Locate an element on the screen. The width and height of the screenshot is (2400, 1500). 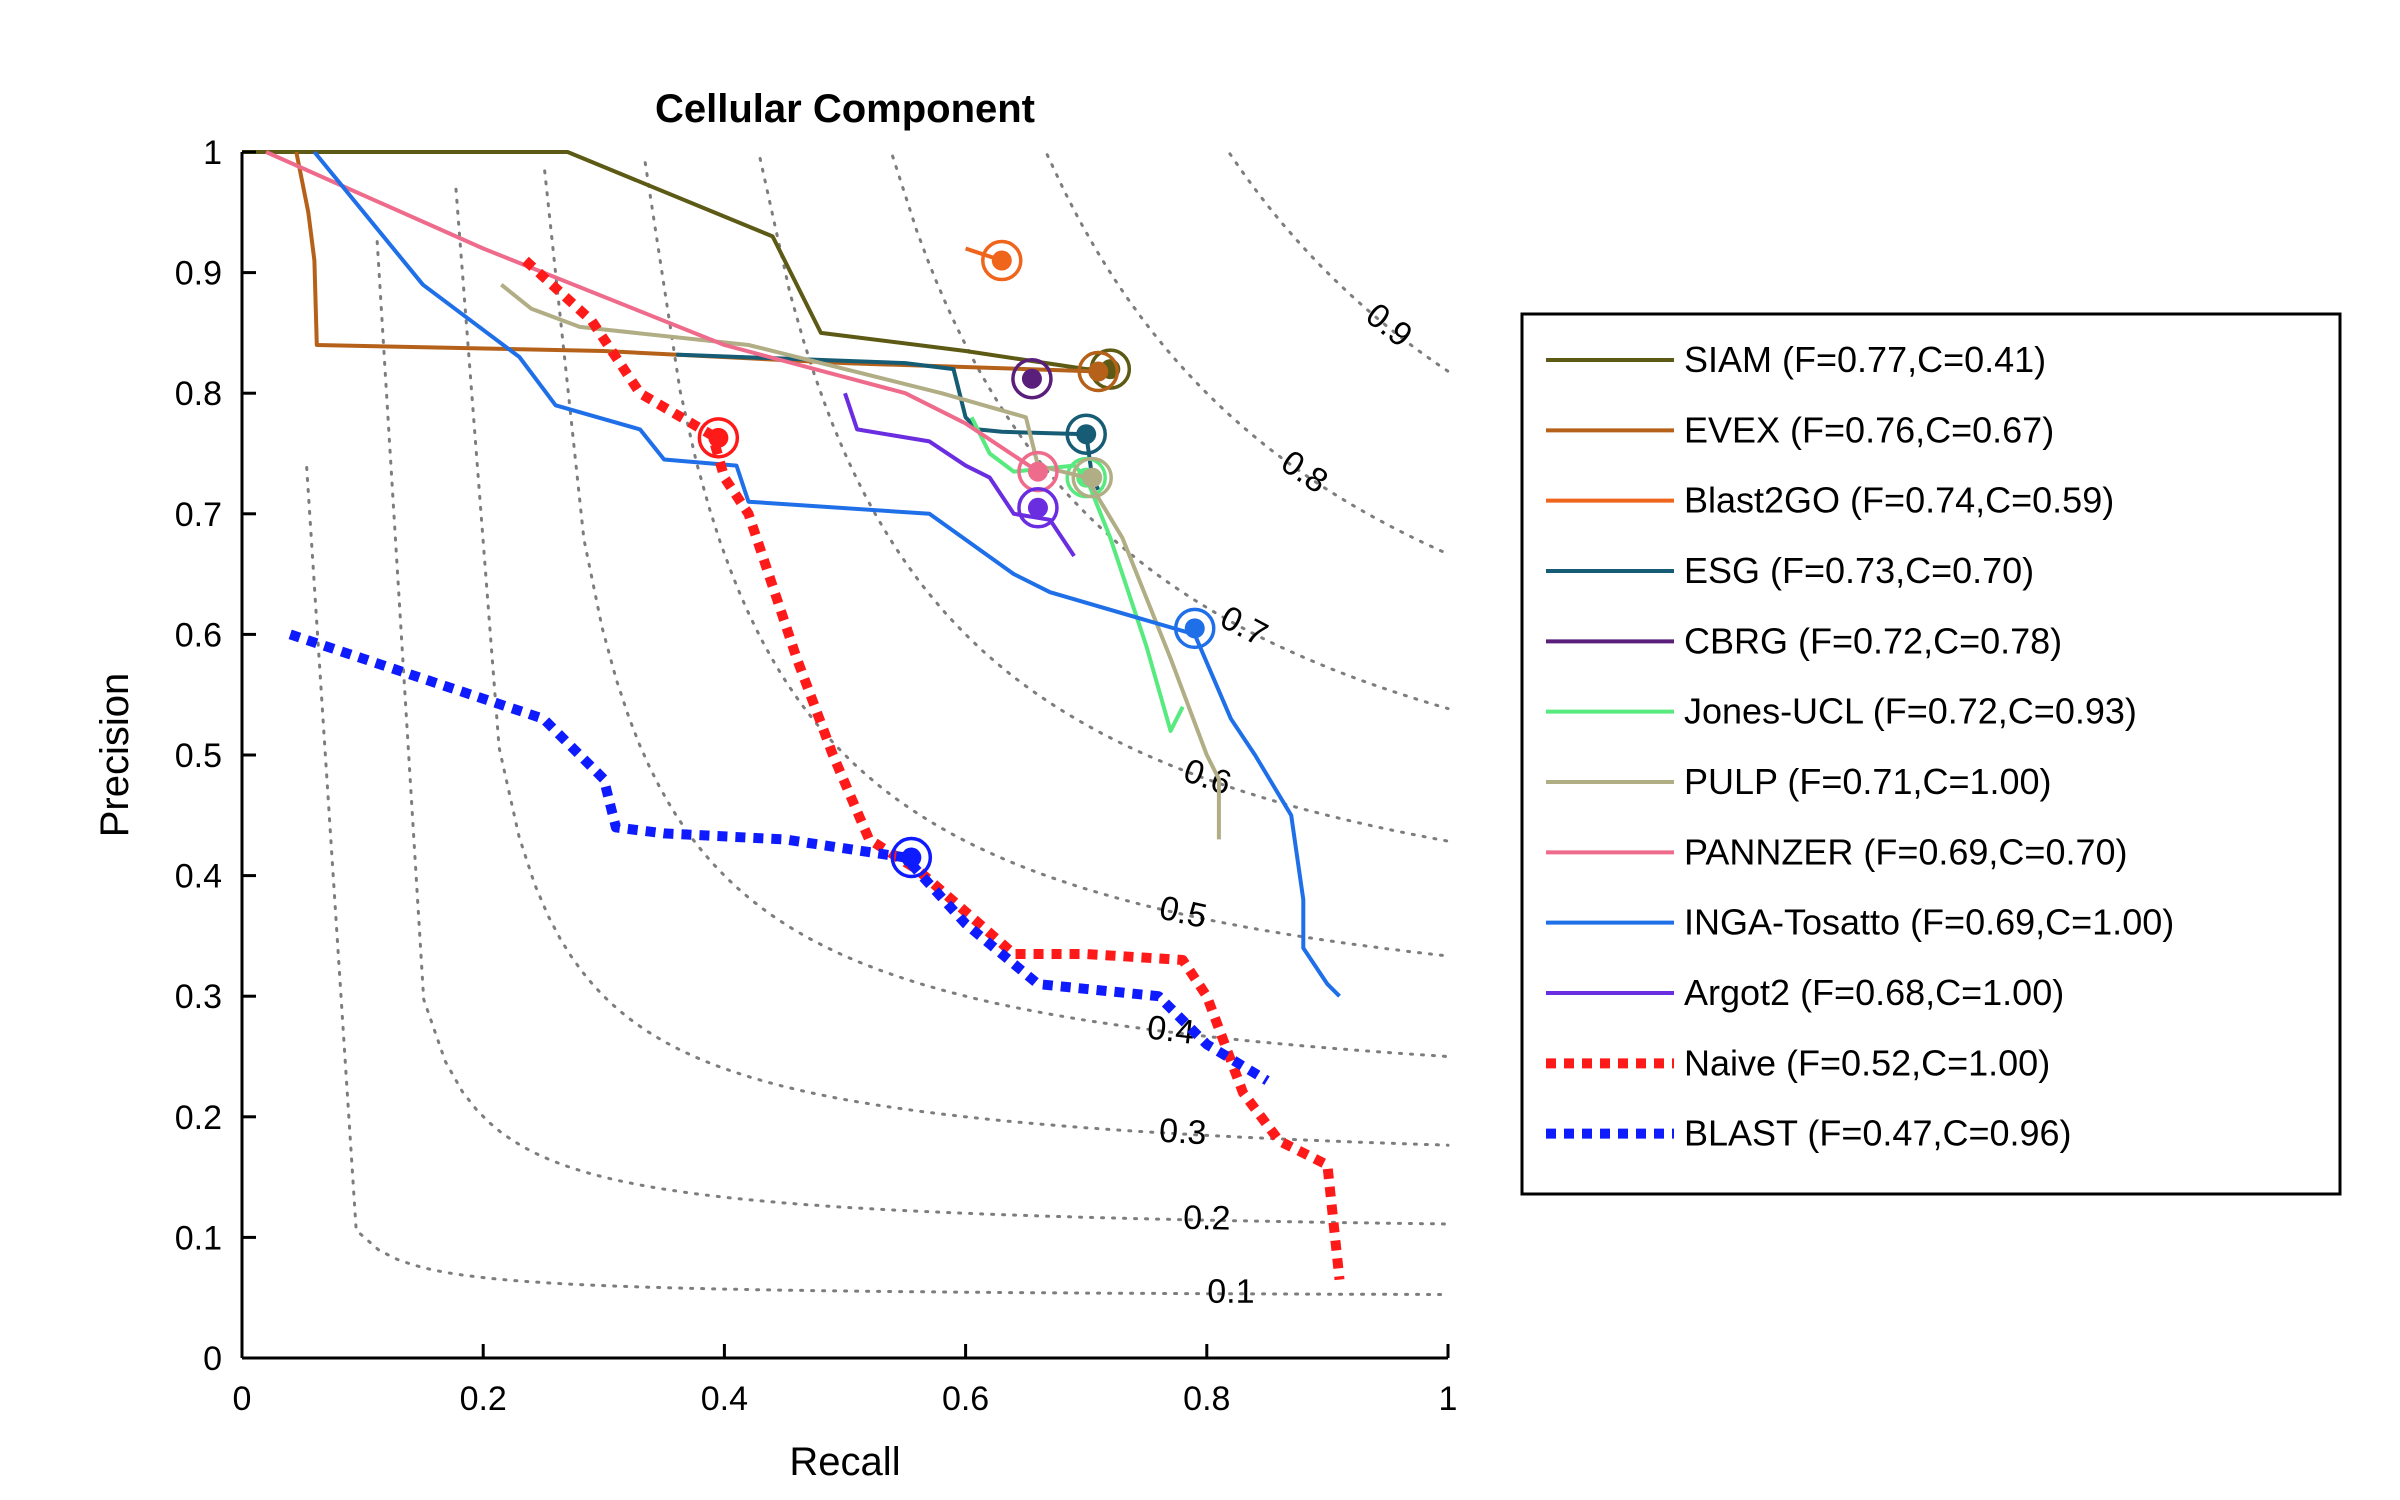
x-tick-label: 0.2 is located at coordinates (483, 1399).